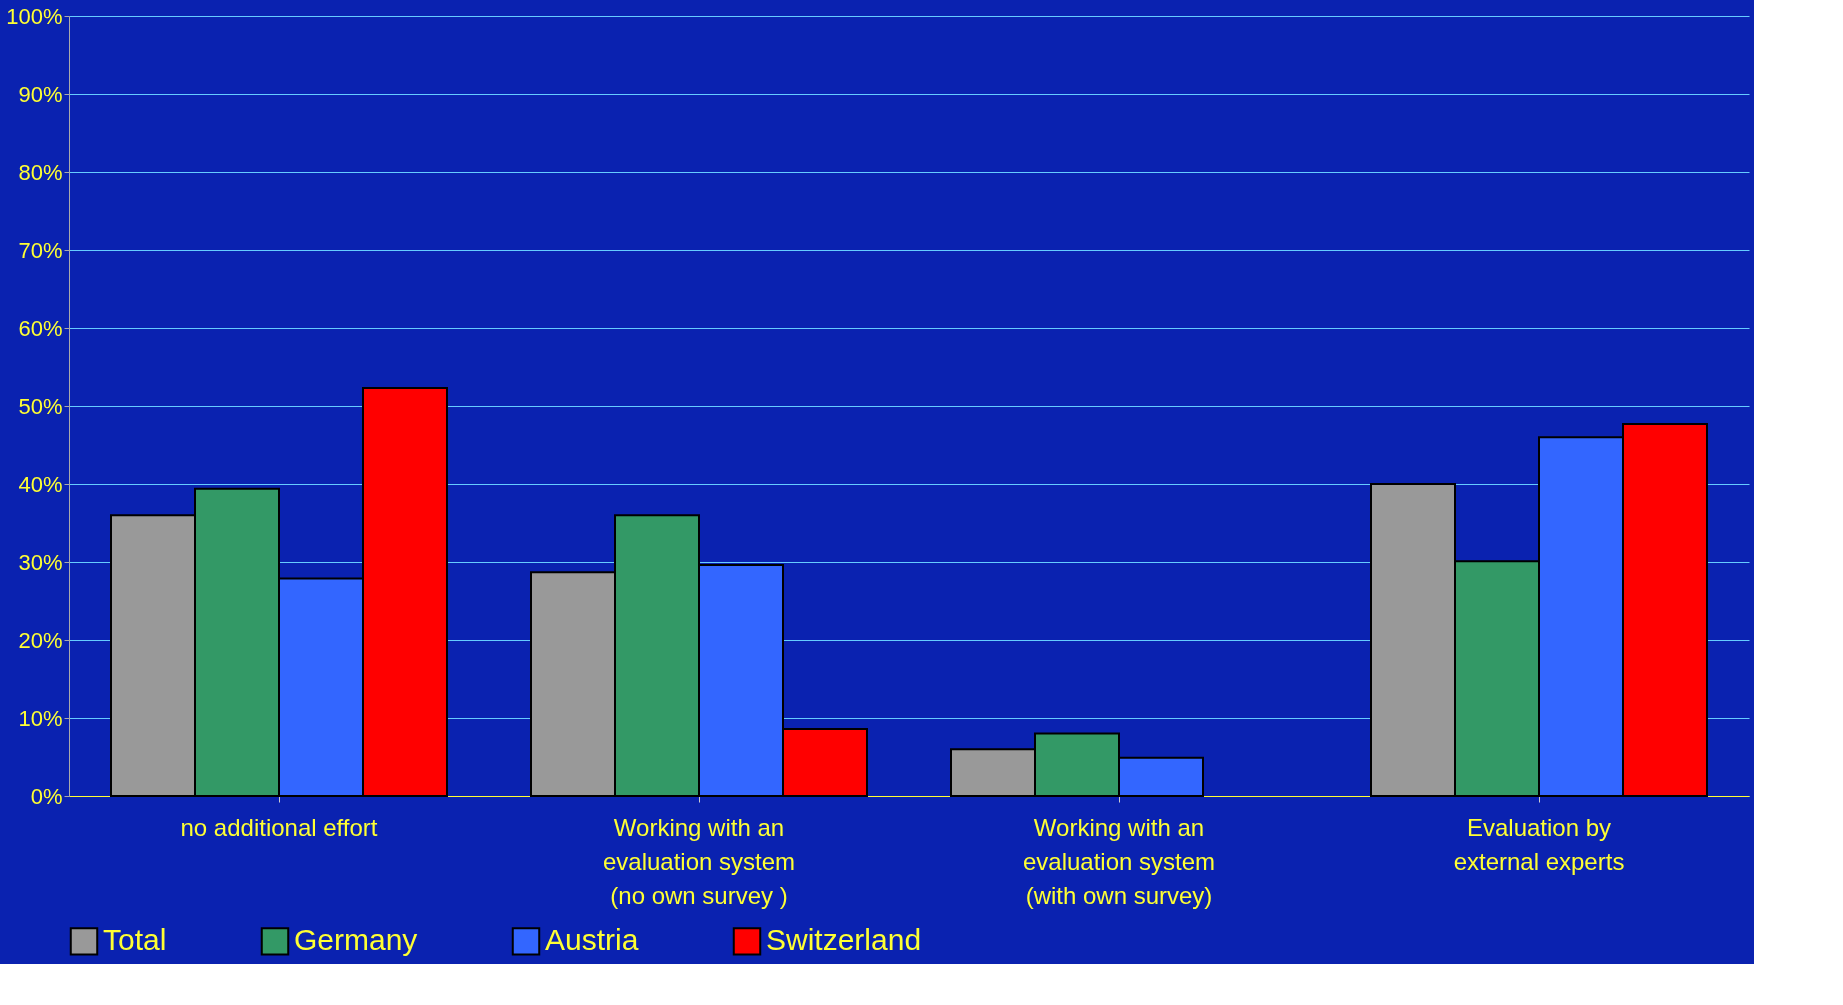 This screenshot has width=1843, height=1005. What do you see at coordinates (40, 250) in the screenshot?
I see `y-tick-label: 70%` at bounding box center [40, 250].